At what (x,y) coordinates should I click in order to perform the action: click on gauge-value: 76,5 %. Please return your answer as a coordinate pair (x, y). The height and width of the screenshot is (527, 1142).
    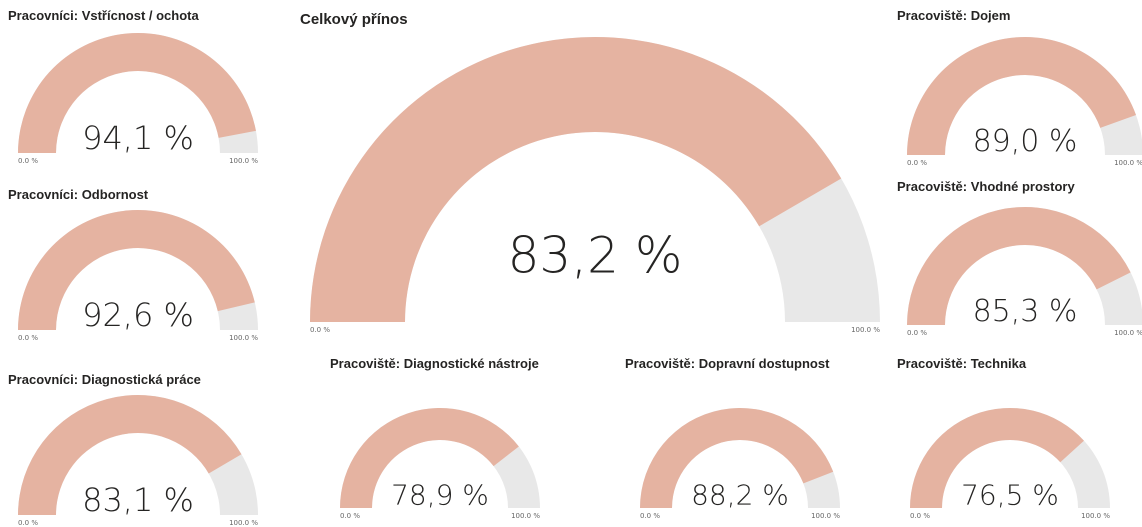
    Looking at the image, I should click on (1010, 495).